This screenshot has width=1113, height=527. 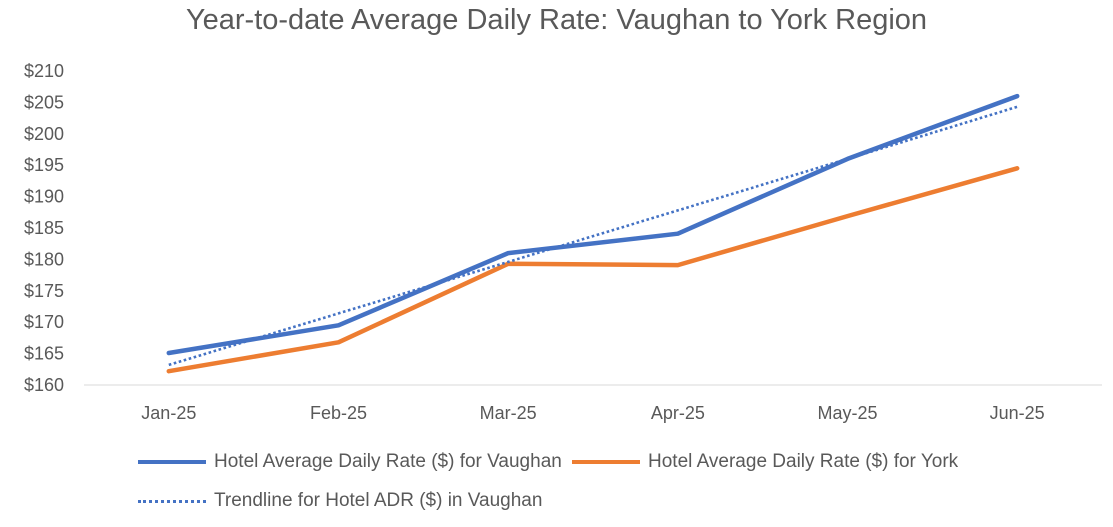 I want to click on y-tick-label: $200, so click(x=44, y=134).